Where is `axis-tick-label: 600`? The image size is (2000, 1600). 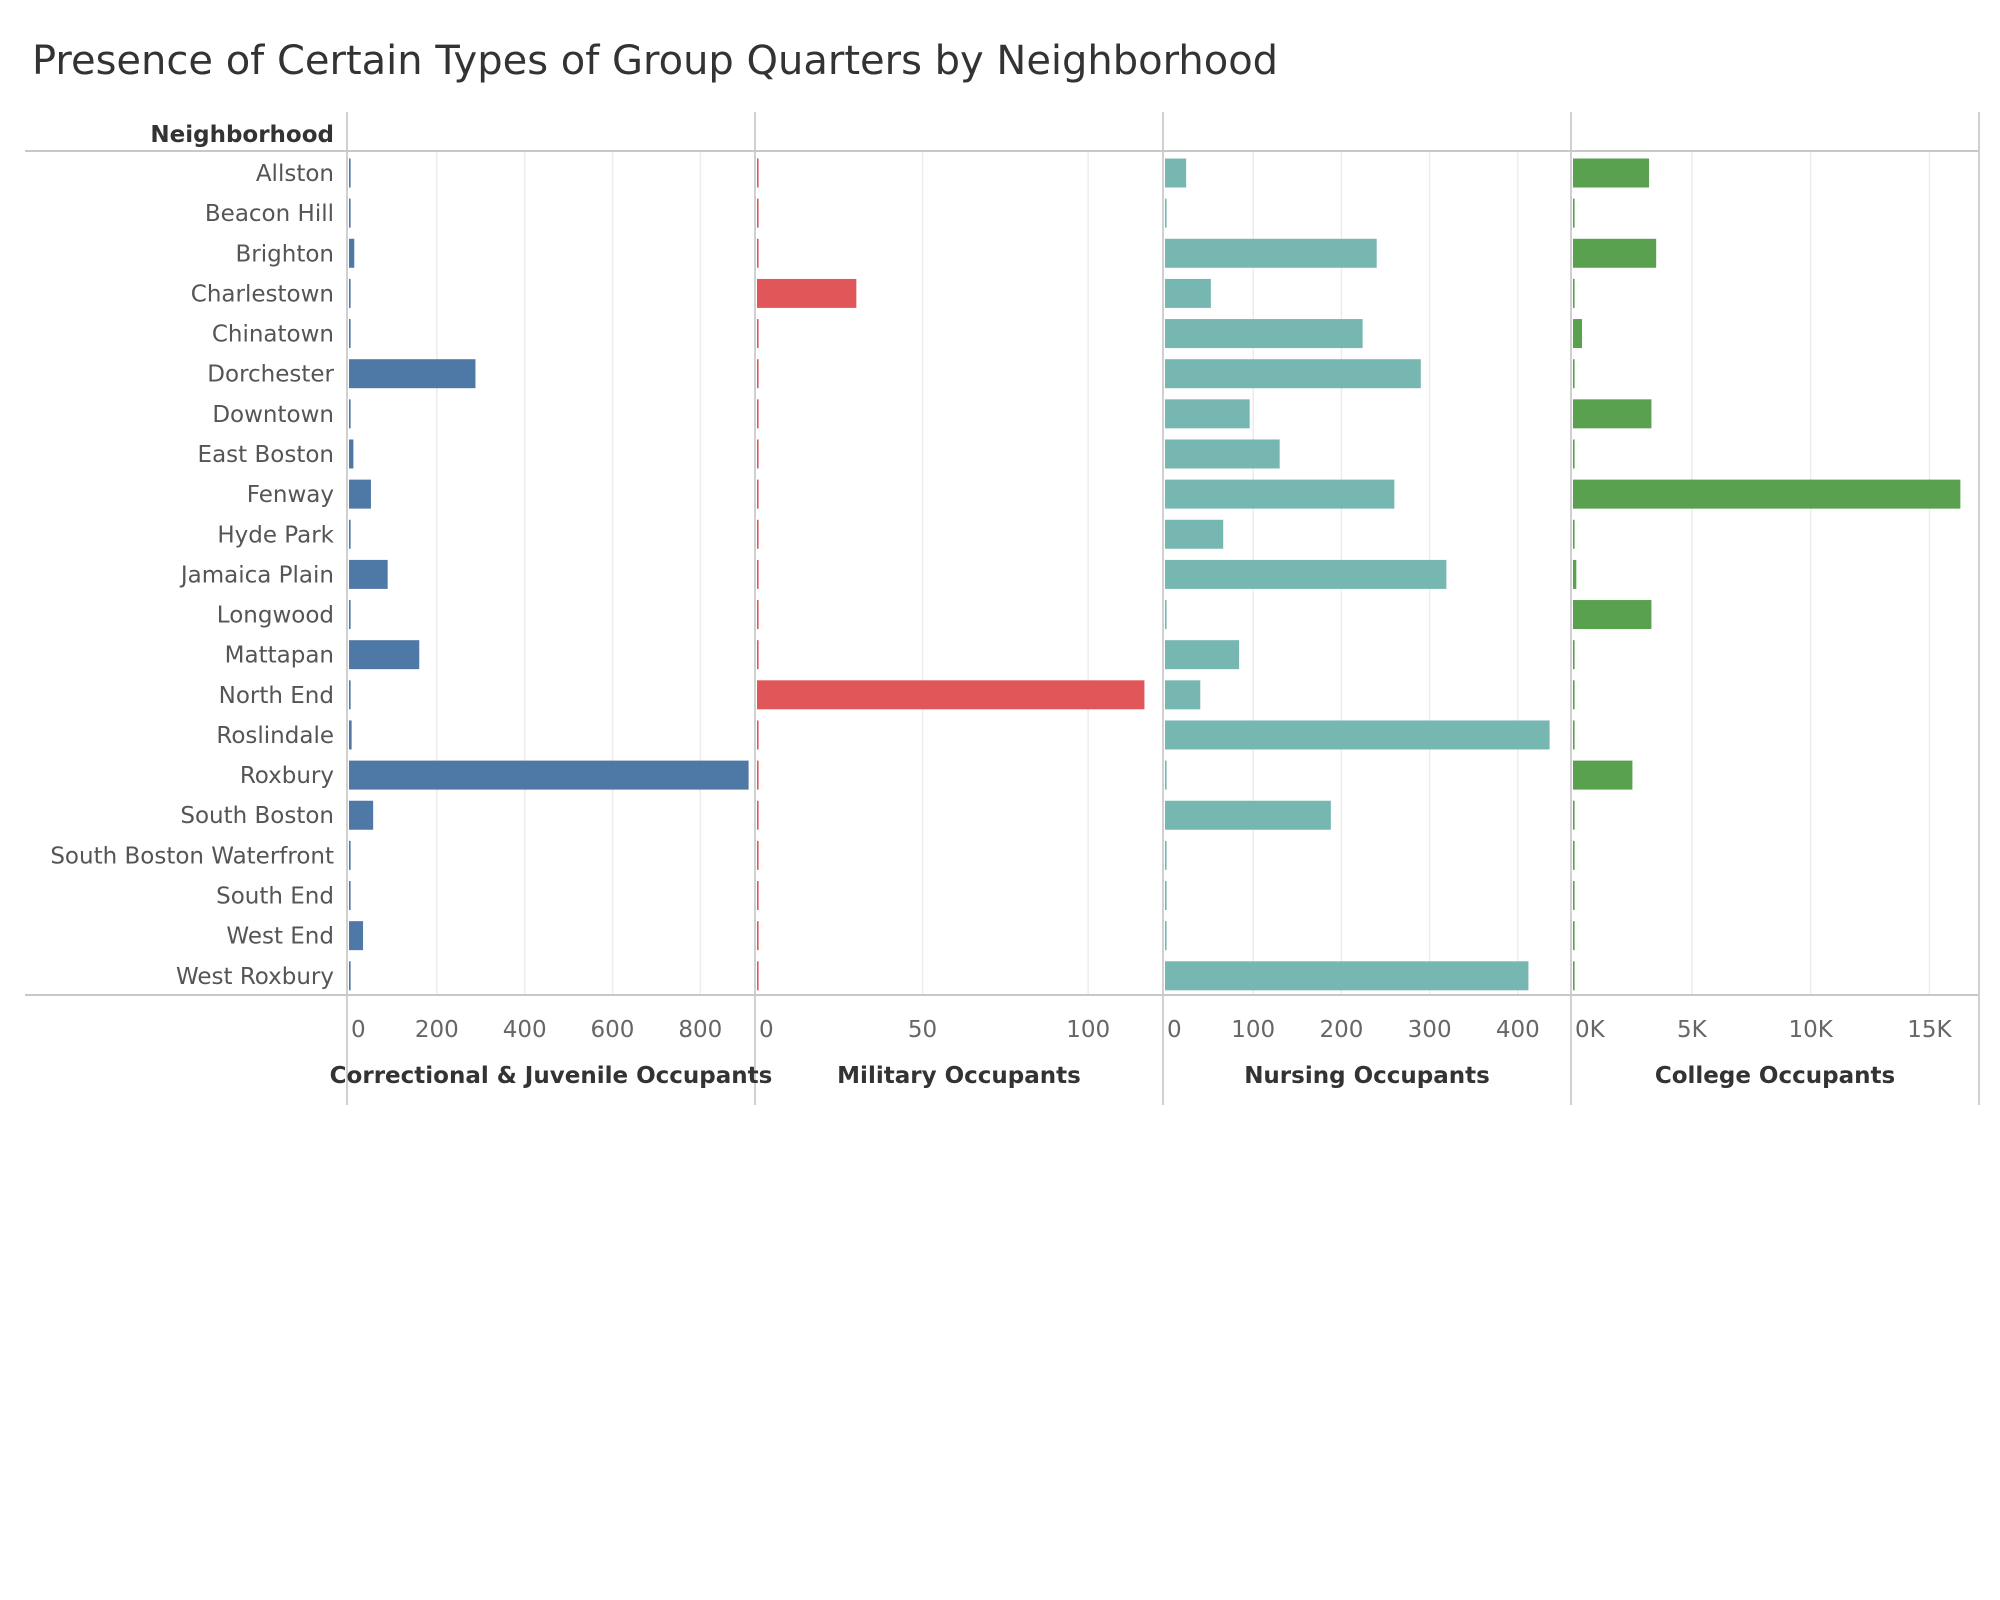 axis-tick-label: 600 is located at coordinates (613, 1030).